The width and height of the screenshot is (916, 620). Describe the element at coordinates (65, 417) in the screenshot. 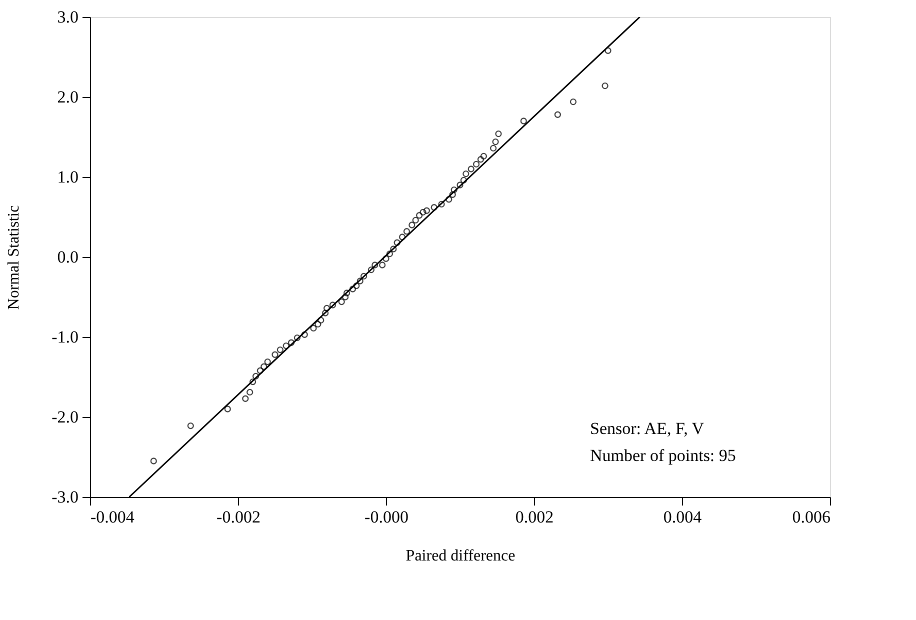

I see `y-tick-label: -2.0` at that location.